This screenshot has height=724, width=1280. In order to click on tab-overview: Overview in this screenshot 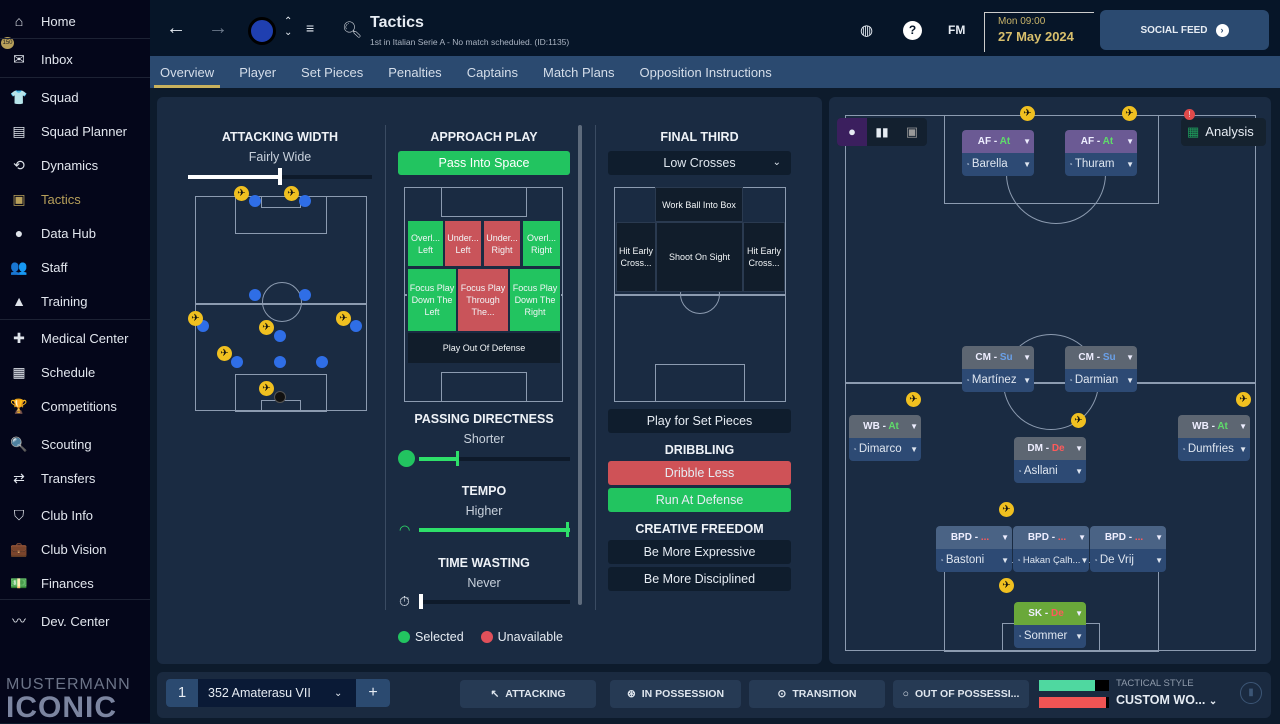, I will do `click(187, 72)`.